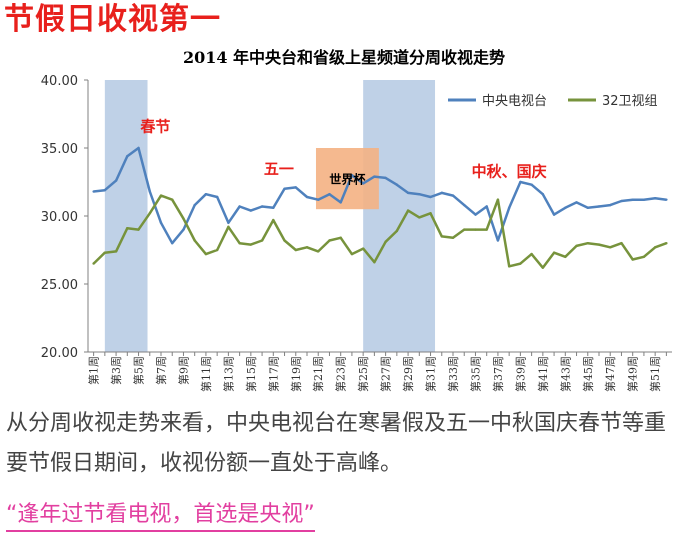 Image resolution: width=688 pixels, height=540 pixels. I want to click on x-tick-label: 第11周, so click(206, 374).